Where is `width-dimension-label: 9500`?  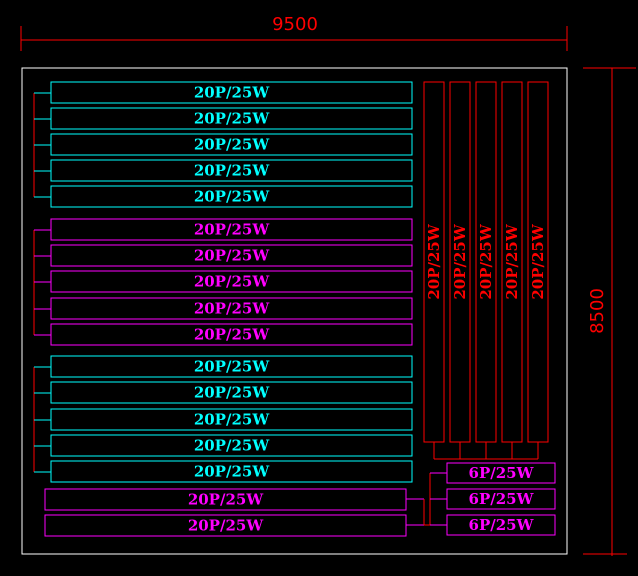
width-dimension-label: 9500 is located at coordinates (295, 24).